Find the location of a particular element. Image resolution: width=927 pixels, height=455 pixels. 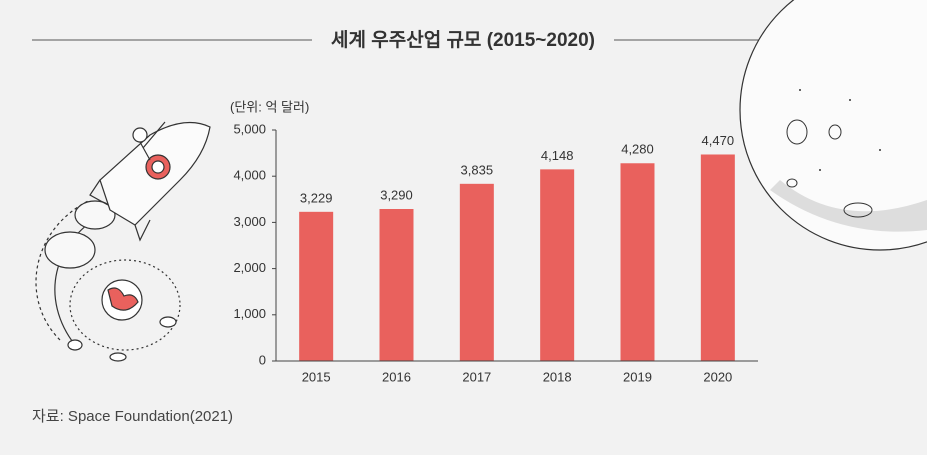

data-label: 3,290 is located at coordinates (396, 194).